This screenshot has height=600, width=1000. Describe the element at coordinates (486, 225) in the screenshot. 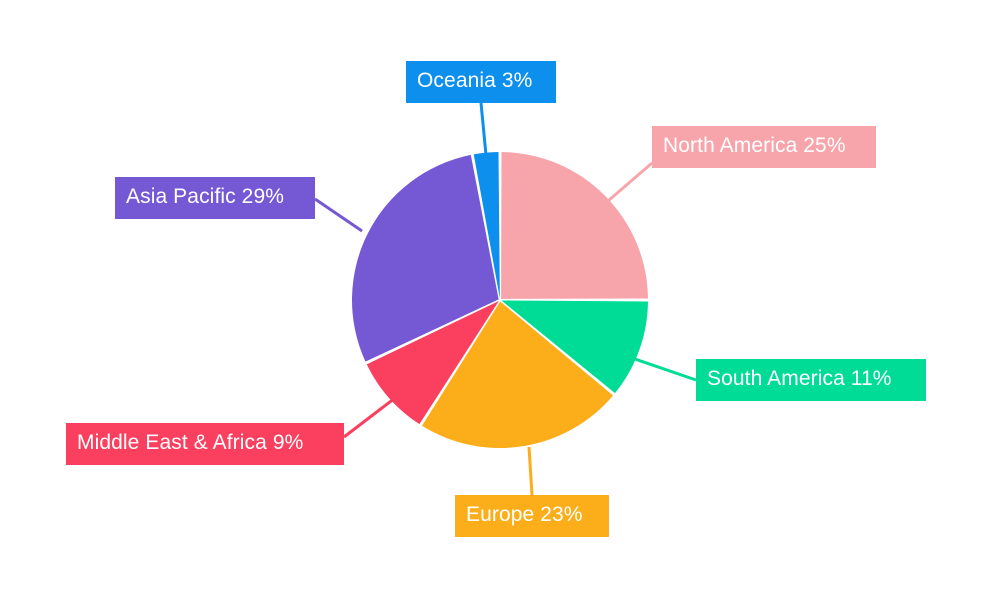

I see `pie-slice-oceania` at that location.